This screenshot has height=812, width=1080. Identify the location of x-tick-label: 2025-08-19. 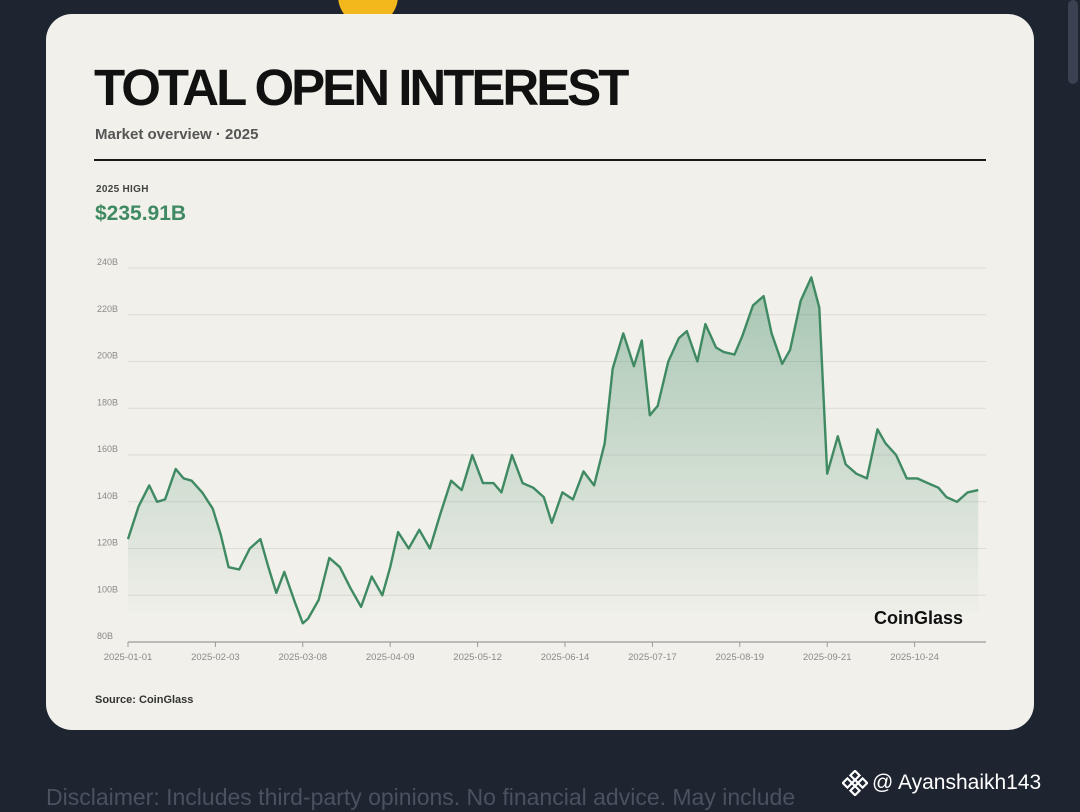
(739, 657).